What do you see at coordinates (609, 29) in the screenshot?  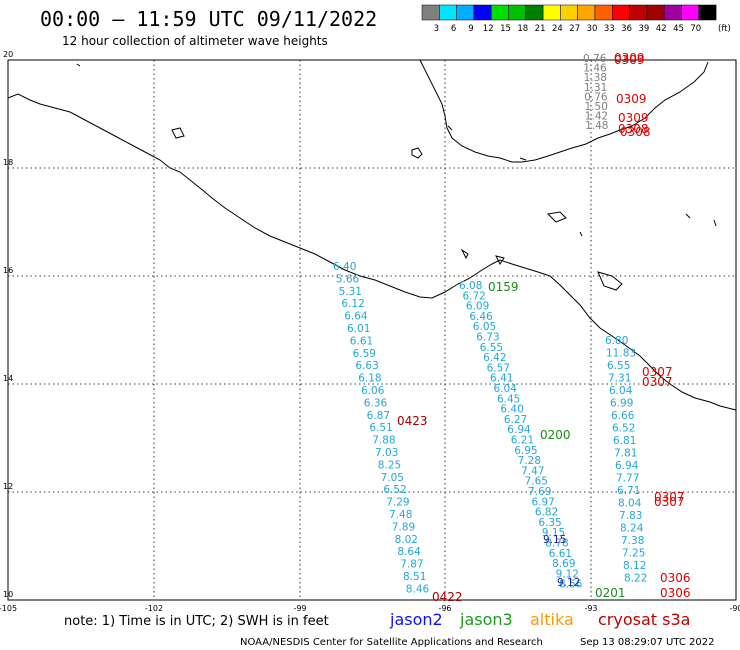 I see `colorbar-label: 33` at bounding box center [609, 29].